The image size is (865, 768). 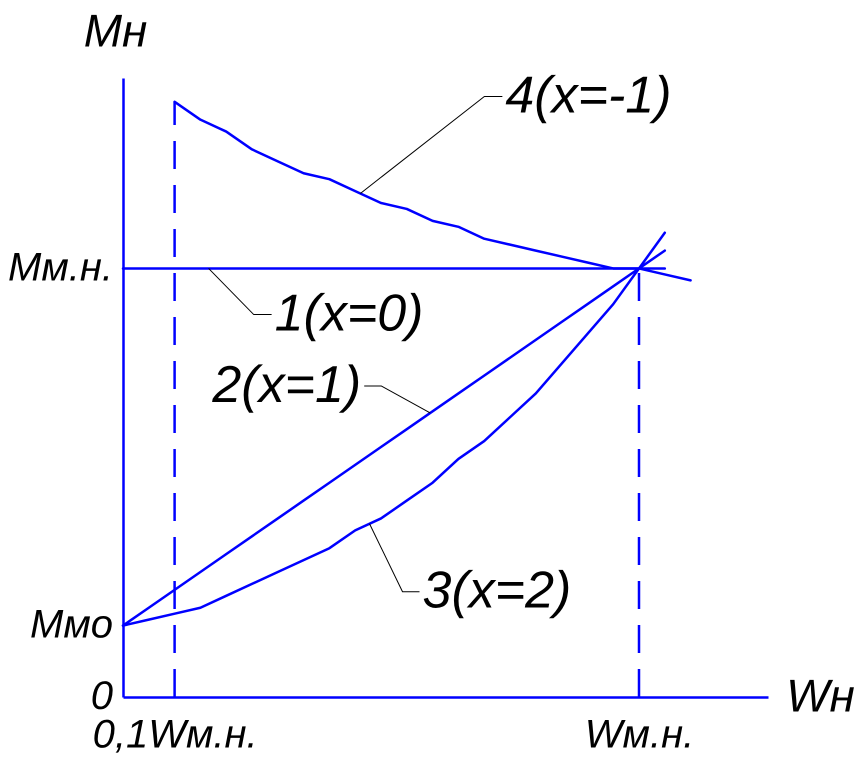 I want to click on x-axis-title: Wн, so click(x=820, y=696).